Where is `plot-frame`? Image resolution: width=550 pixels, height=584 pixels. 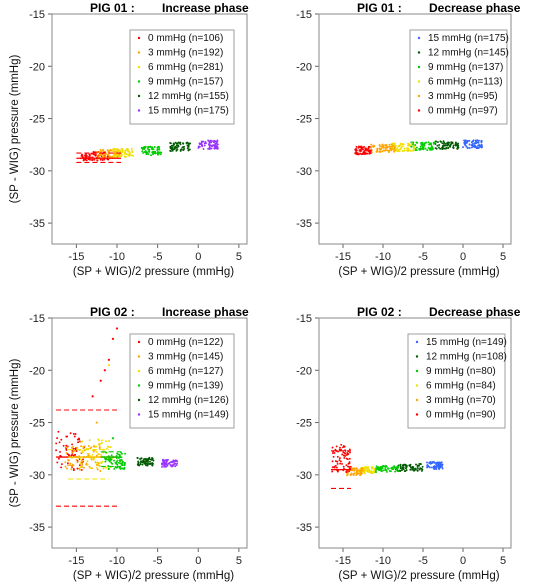 plot-frame is located at coordinates (415, 433).